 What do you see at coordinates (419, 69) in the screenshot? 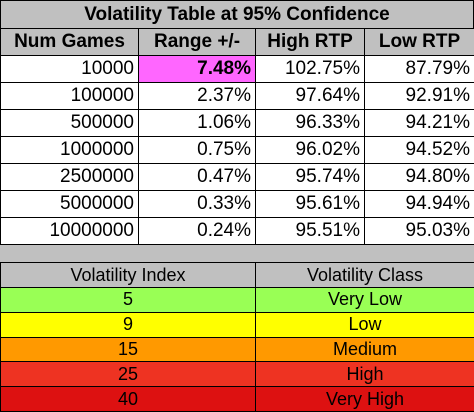
I see `table-cell: 87.79%` at bounding box center [419, 69].